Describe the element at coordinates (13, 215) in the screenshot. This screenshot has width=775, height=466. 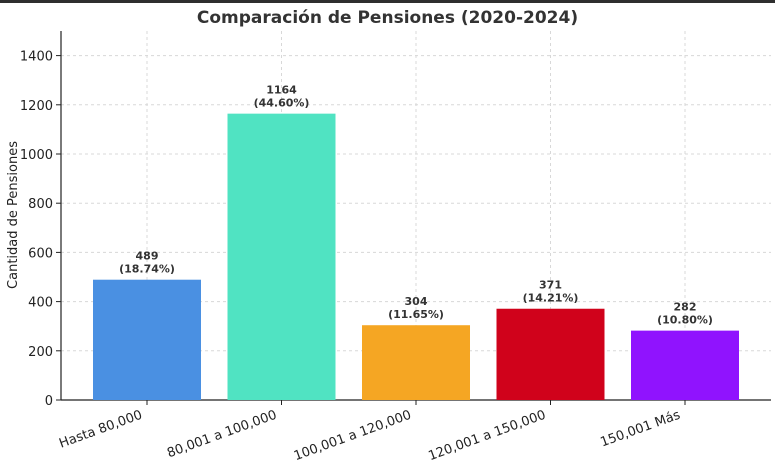
I see `y-axis-label: Cantidad de Pensiones` at that location.